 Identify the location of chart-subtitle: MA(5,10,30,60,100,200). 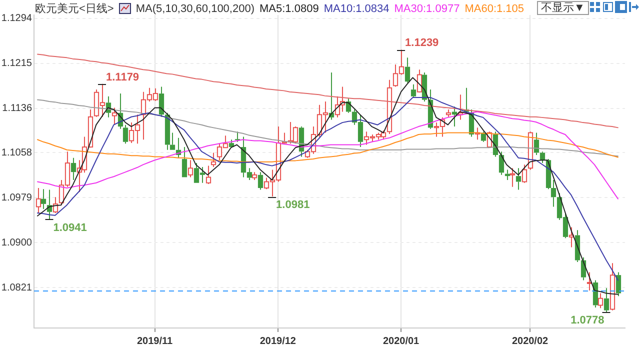
(195, 8).